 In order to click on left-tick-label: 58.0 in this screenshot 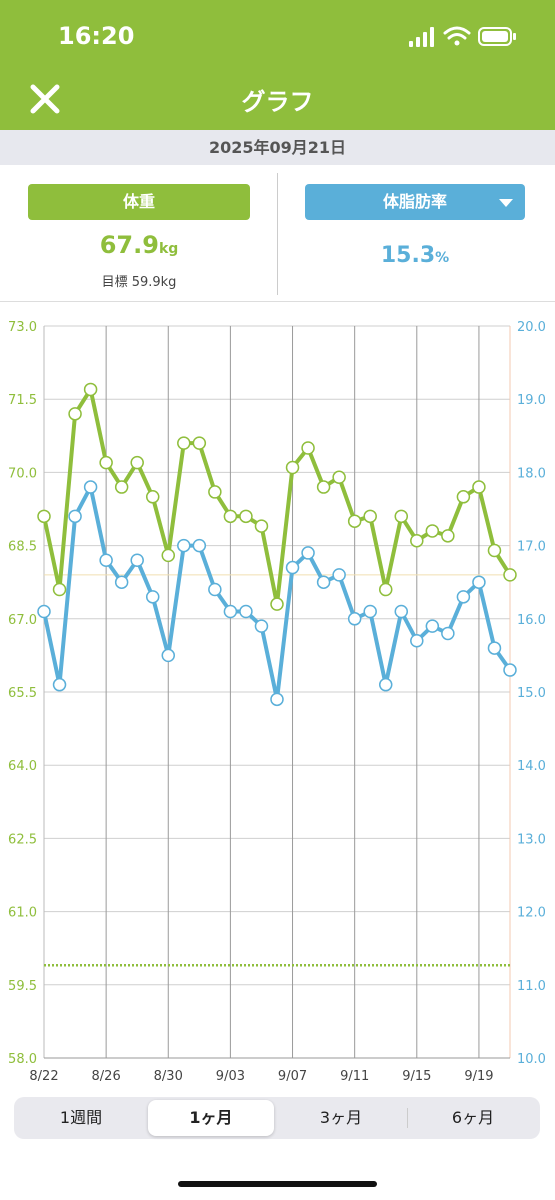, I will do `click(22, 1059)`.